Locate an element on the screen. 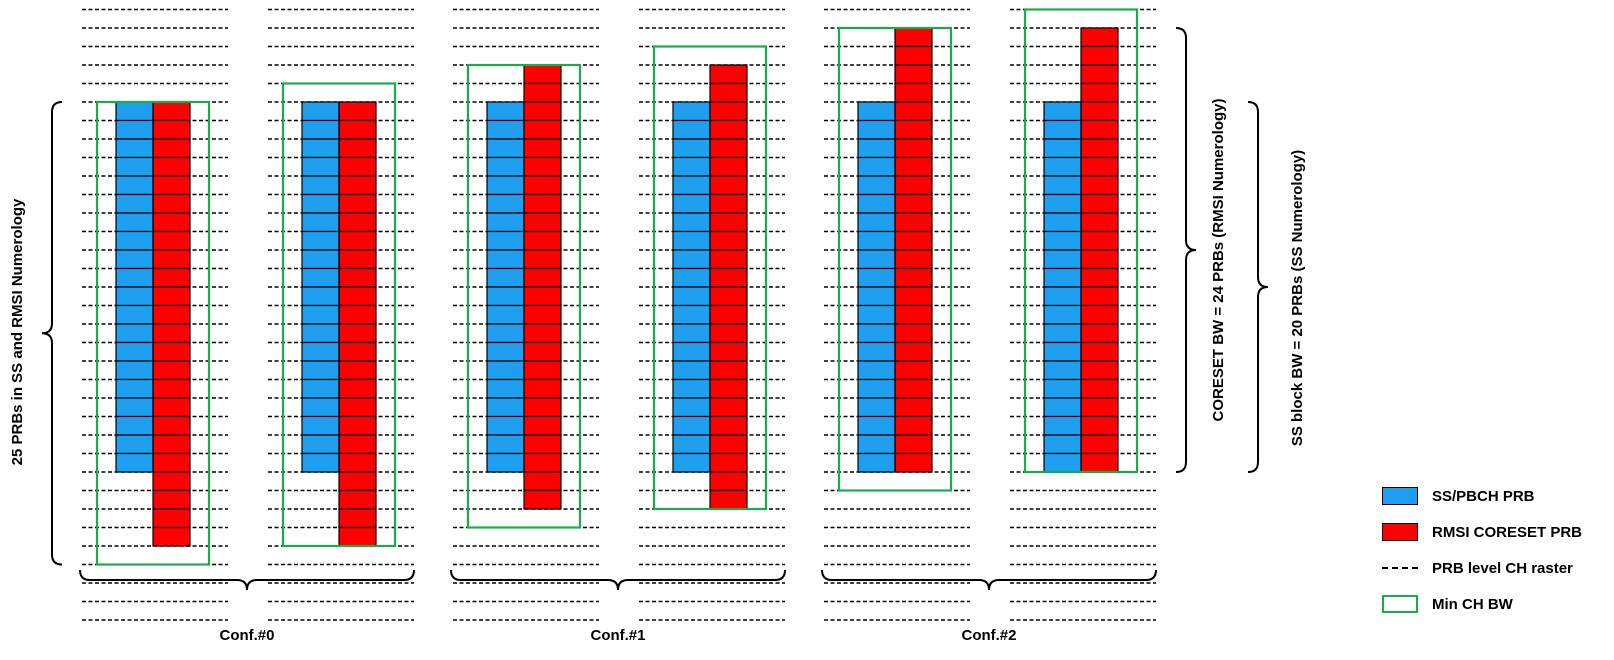  legend-item-coreset: RMSI CORESET PRB is located at coordinates (1497, 532).